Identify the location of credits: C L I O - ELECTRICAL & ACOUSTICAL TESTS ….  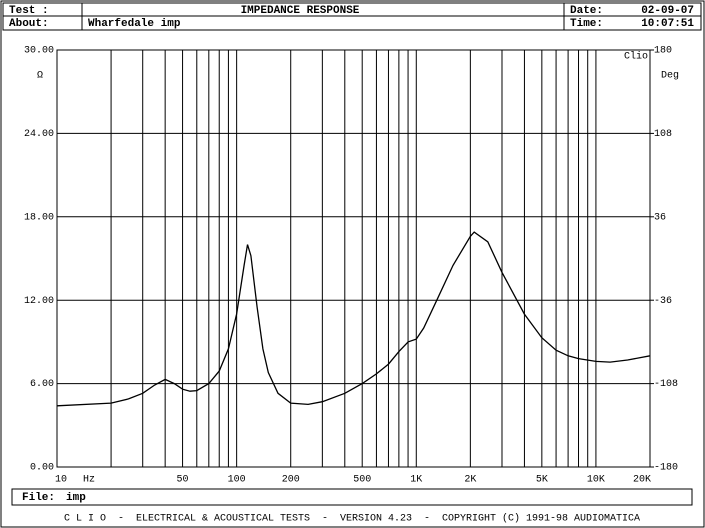
(352, 519).